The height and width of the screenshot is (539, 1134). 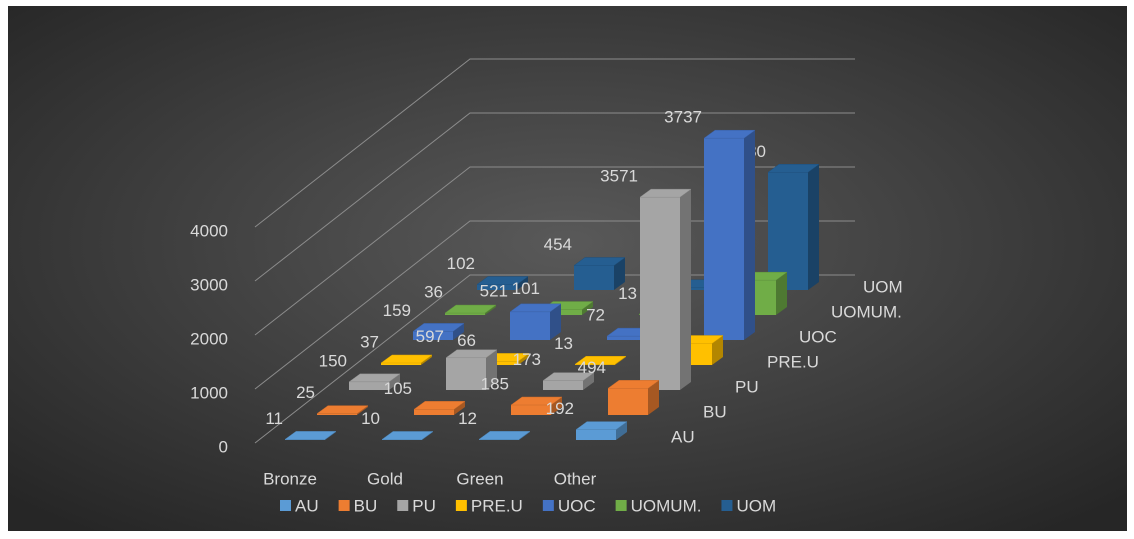 I want to click on legend-label: UOC, so click(x=577, y=505).